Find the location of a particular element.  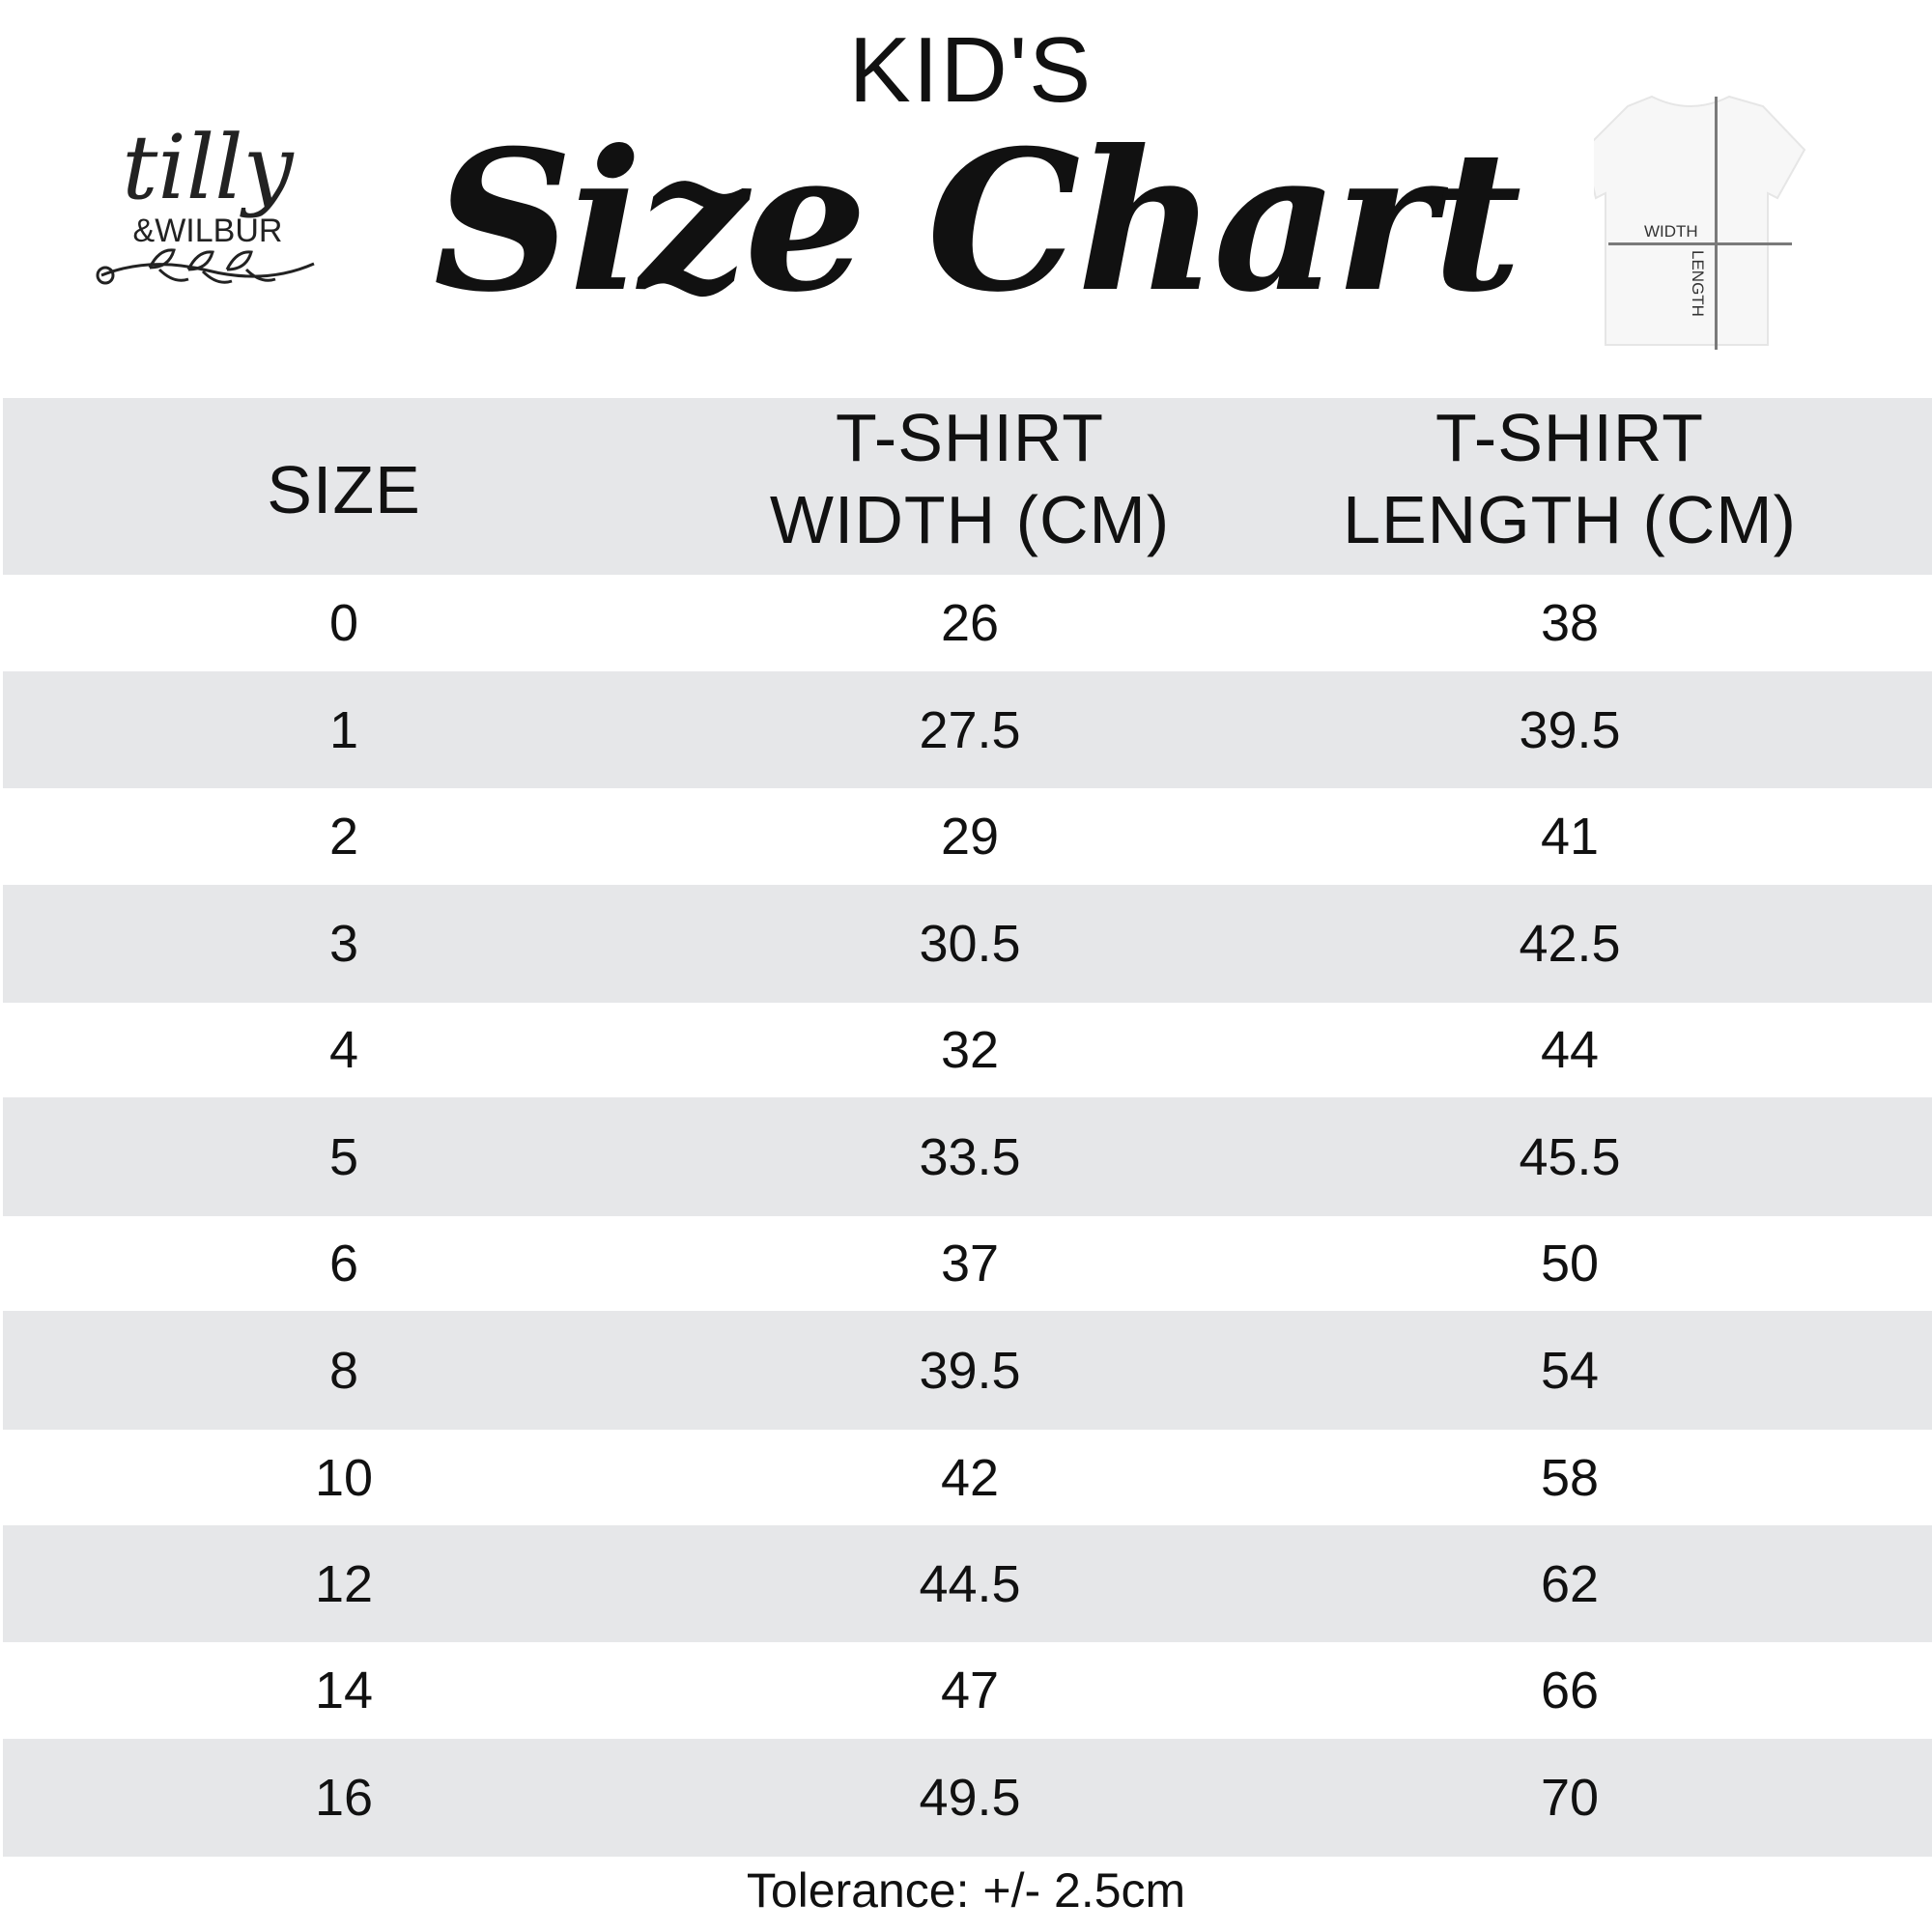

width-cell: 39.5 is located at coordinates (970, 1370).